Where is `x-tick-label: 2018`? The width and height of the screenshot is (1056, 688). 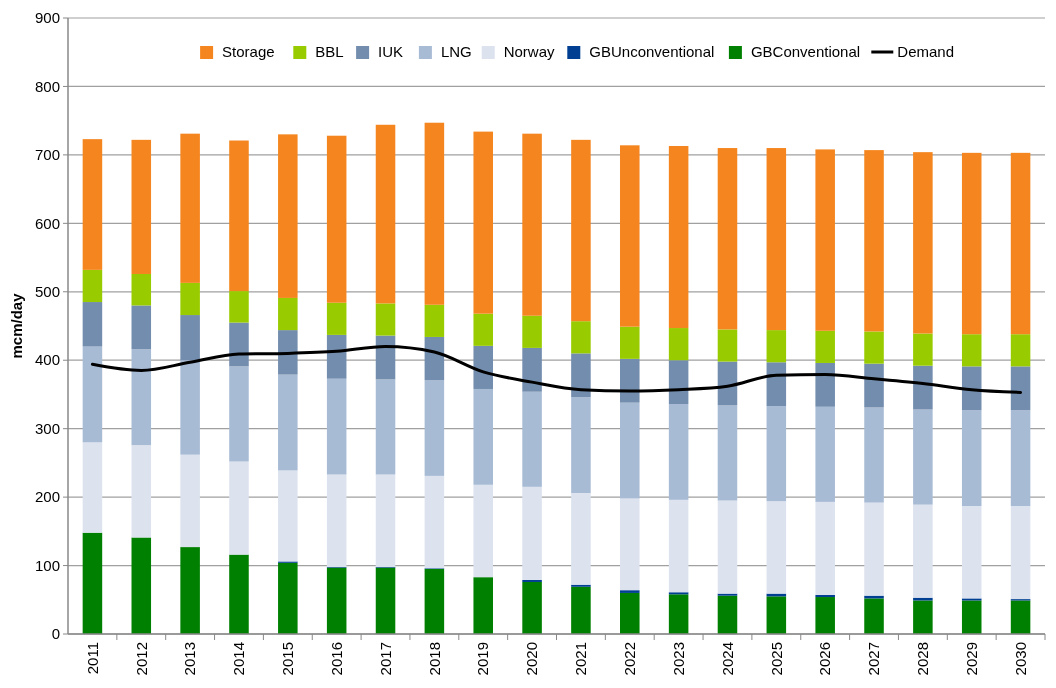
x-tick-label: 2018 is located at coordinates (434, 659).